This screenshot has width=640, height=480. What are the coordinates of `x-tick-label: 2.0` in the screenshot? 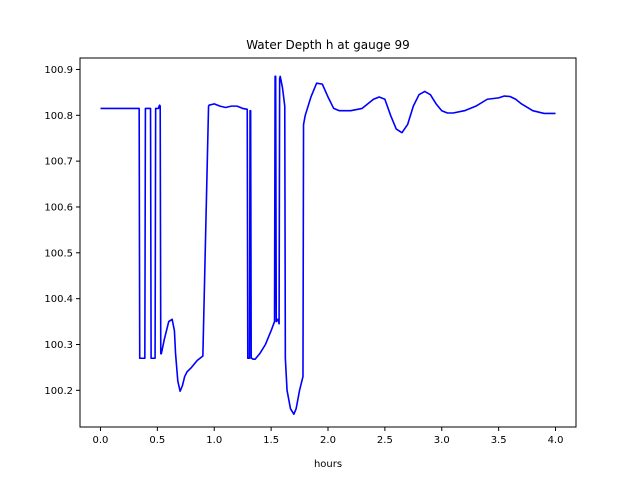 It's located at (328, 440).